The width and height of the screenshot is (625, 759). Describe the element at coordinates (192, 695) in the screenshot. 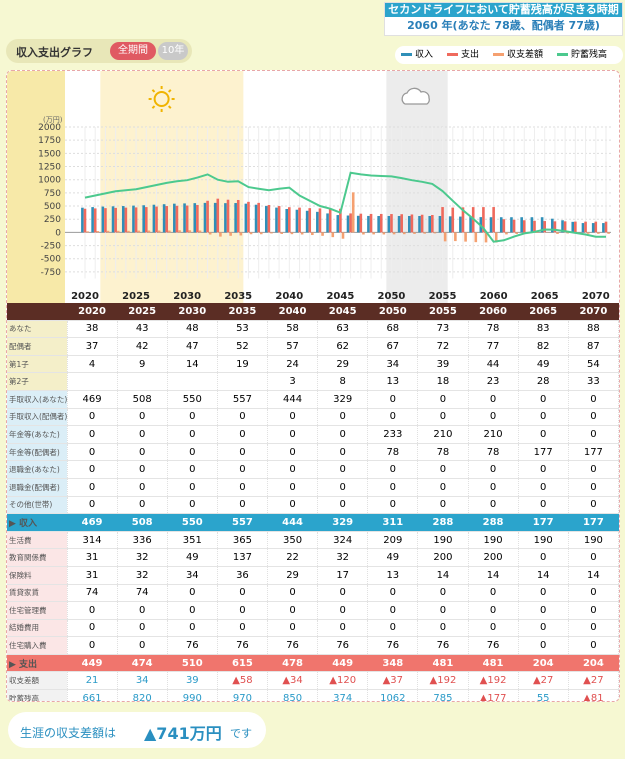

I see `table-cell: 990` at that location.